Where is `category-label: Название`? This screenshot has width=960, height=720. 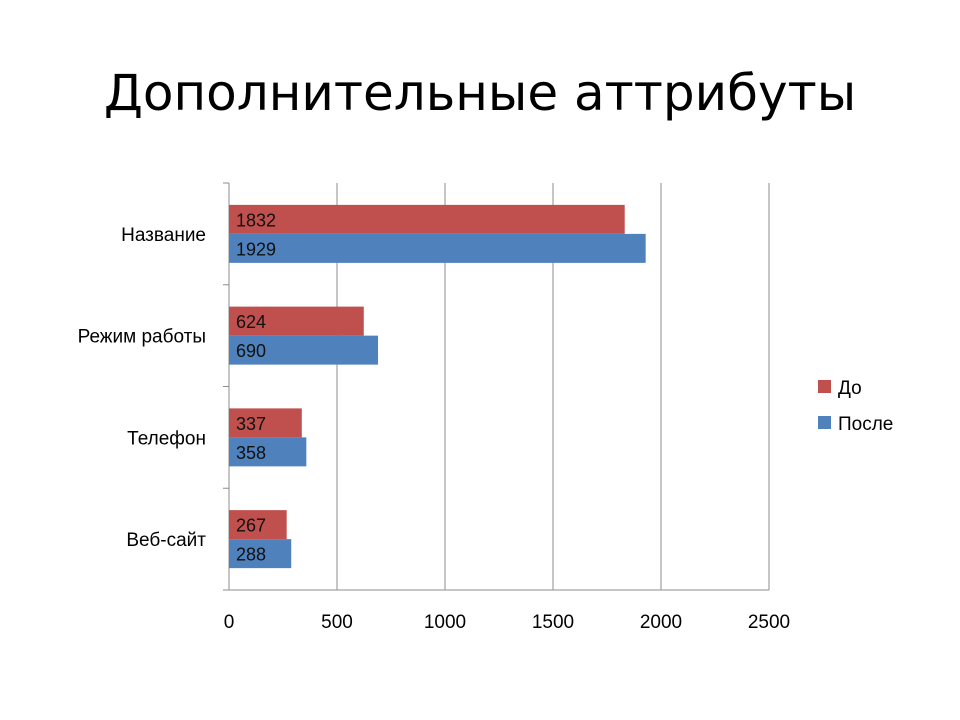
category-label: Название is located at coordinates (163, 235).